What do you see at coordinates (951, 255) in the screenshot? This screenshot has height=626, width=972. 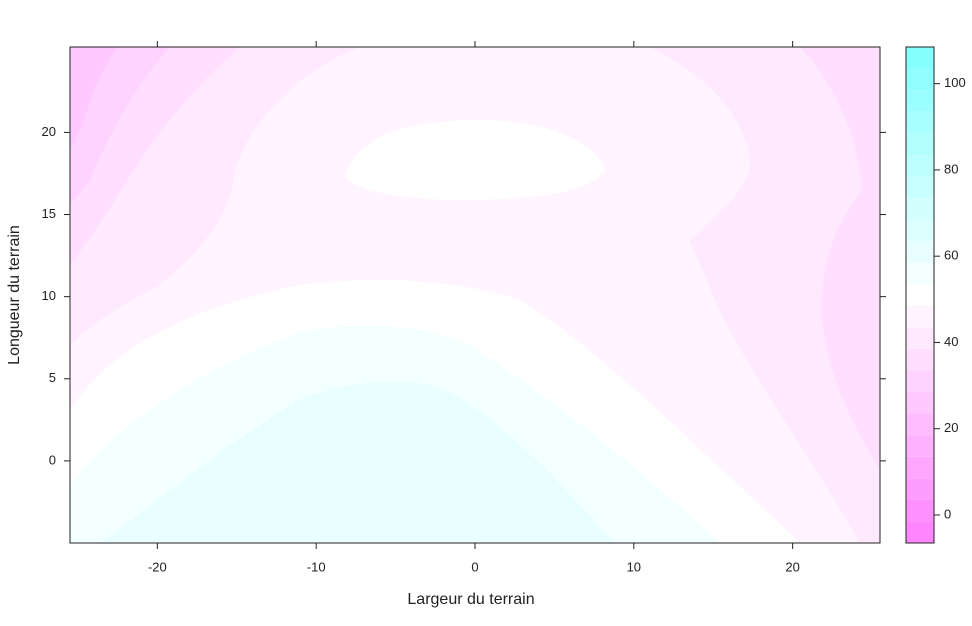 I see `colorkey-tick-label: 60` at bounding box center [951, 255].